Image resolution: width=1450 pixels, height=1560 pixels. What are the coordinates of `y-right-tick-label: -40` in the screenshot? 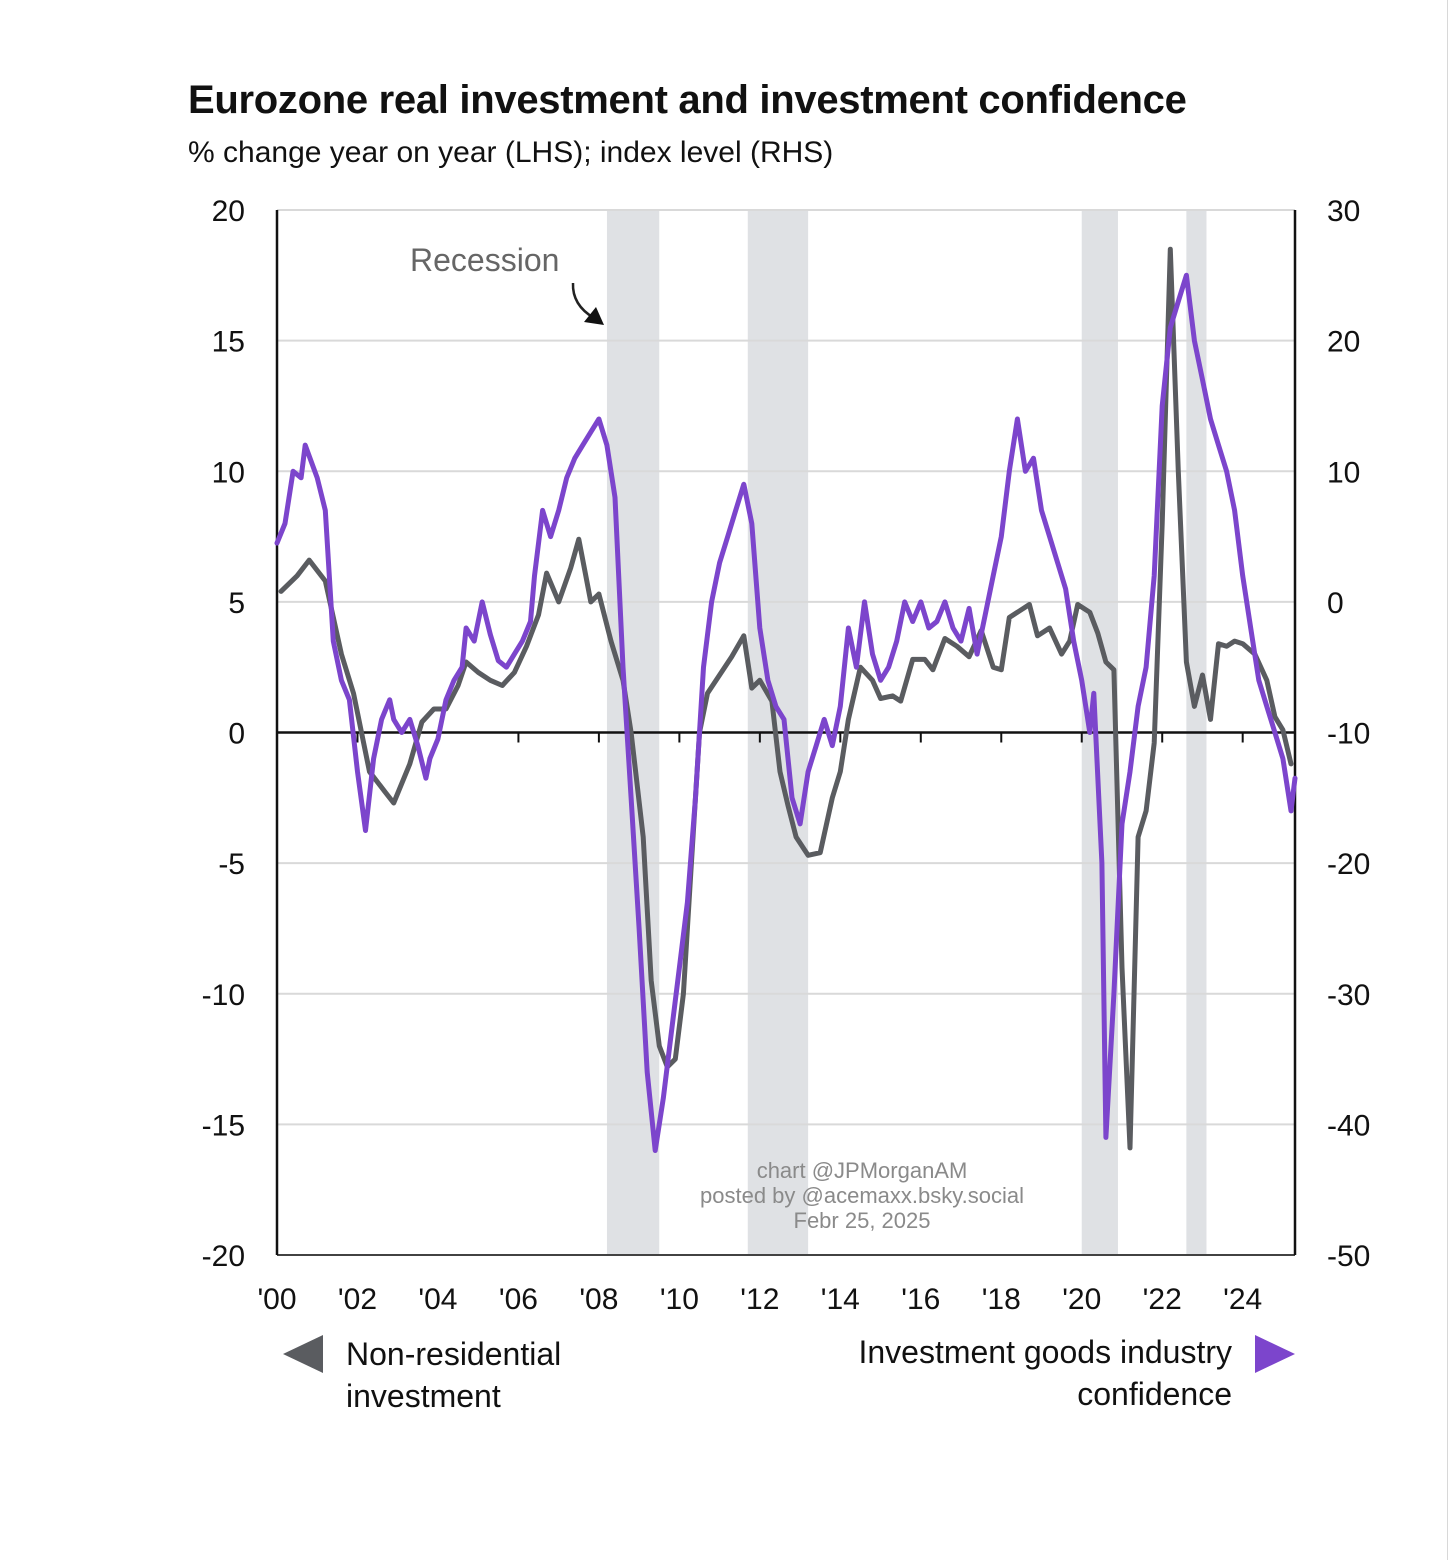 It's located at (1348, 1125).